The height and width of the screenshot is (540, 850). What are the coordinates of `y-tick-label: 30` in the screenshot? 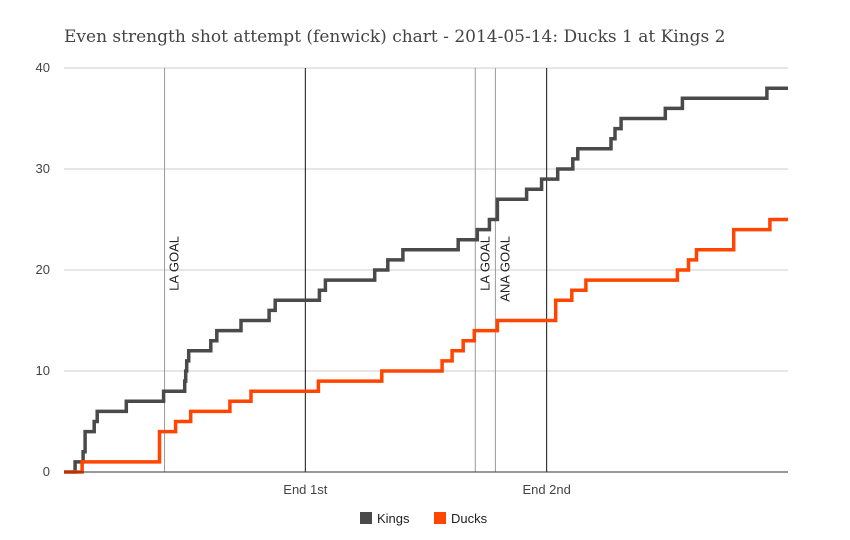 It's located at (43, 168).